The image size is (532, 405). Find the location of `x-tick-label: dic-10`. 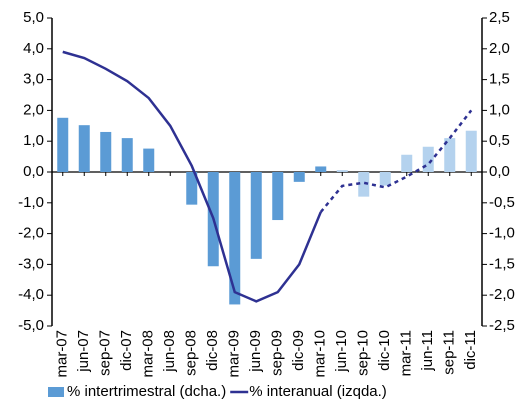

x-tick-label: dic-10 is located at coordinates (384, 350).